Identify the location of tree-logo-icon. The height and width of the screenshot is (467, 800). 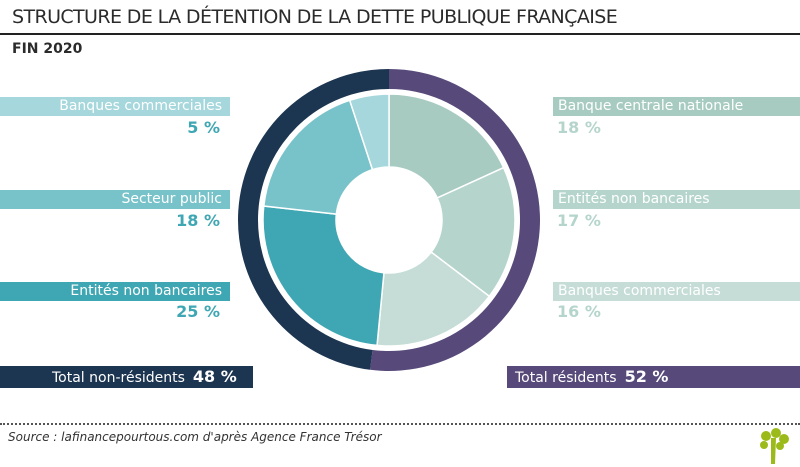
(774, 446).